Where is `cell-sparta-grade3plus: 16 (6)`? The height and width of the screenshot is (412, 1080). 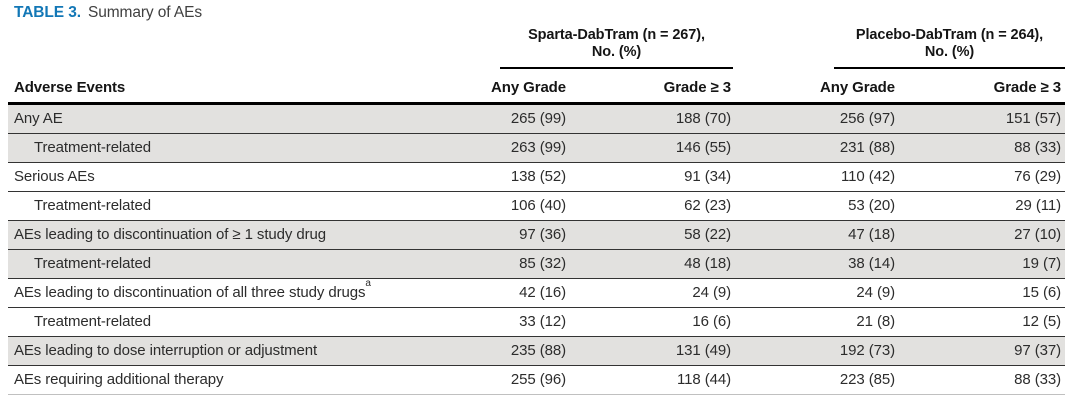 cell-sparta-grade3plus: 16 (6) is located at coordinates (650, 322).